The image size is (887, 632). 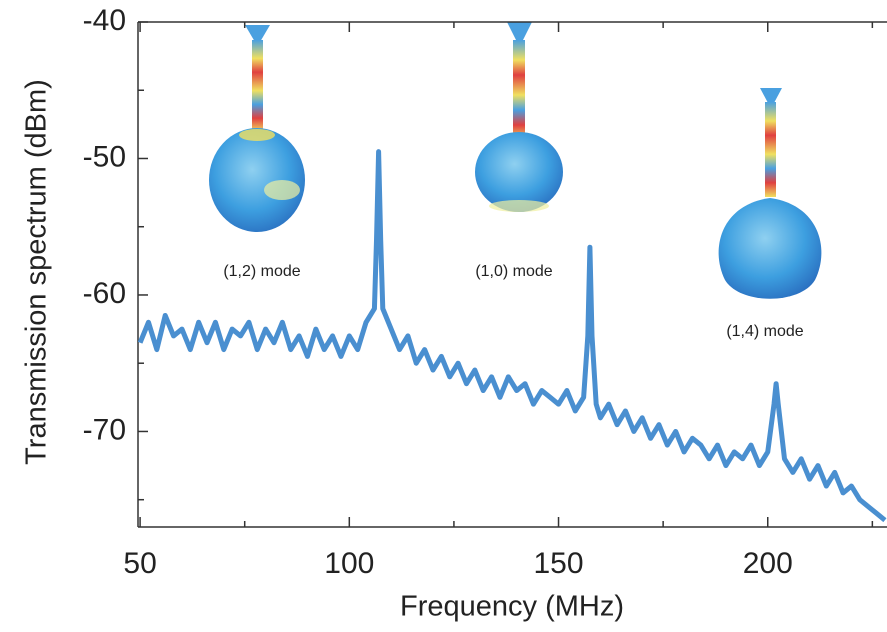 I want to click on x-tick-label: 200, so click(x=768, y=563).